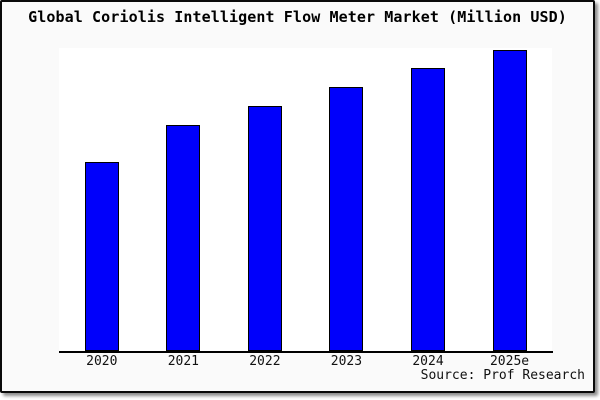 This screenshot has width=600, height=400. What do you see at coordinates (502, 375) in the screenshot?
I see `source-credit: Source: Prof Research` at bounding box center [502, 375].